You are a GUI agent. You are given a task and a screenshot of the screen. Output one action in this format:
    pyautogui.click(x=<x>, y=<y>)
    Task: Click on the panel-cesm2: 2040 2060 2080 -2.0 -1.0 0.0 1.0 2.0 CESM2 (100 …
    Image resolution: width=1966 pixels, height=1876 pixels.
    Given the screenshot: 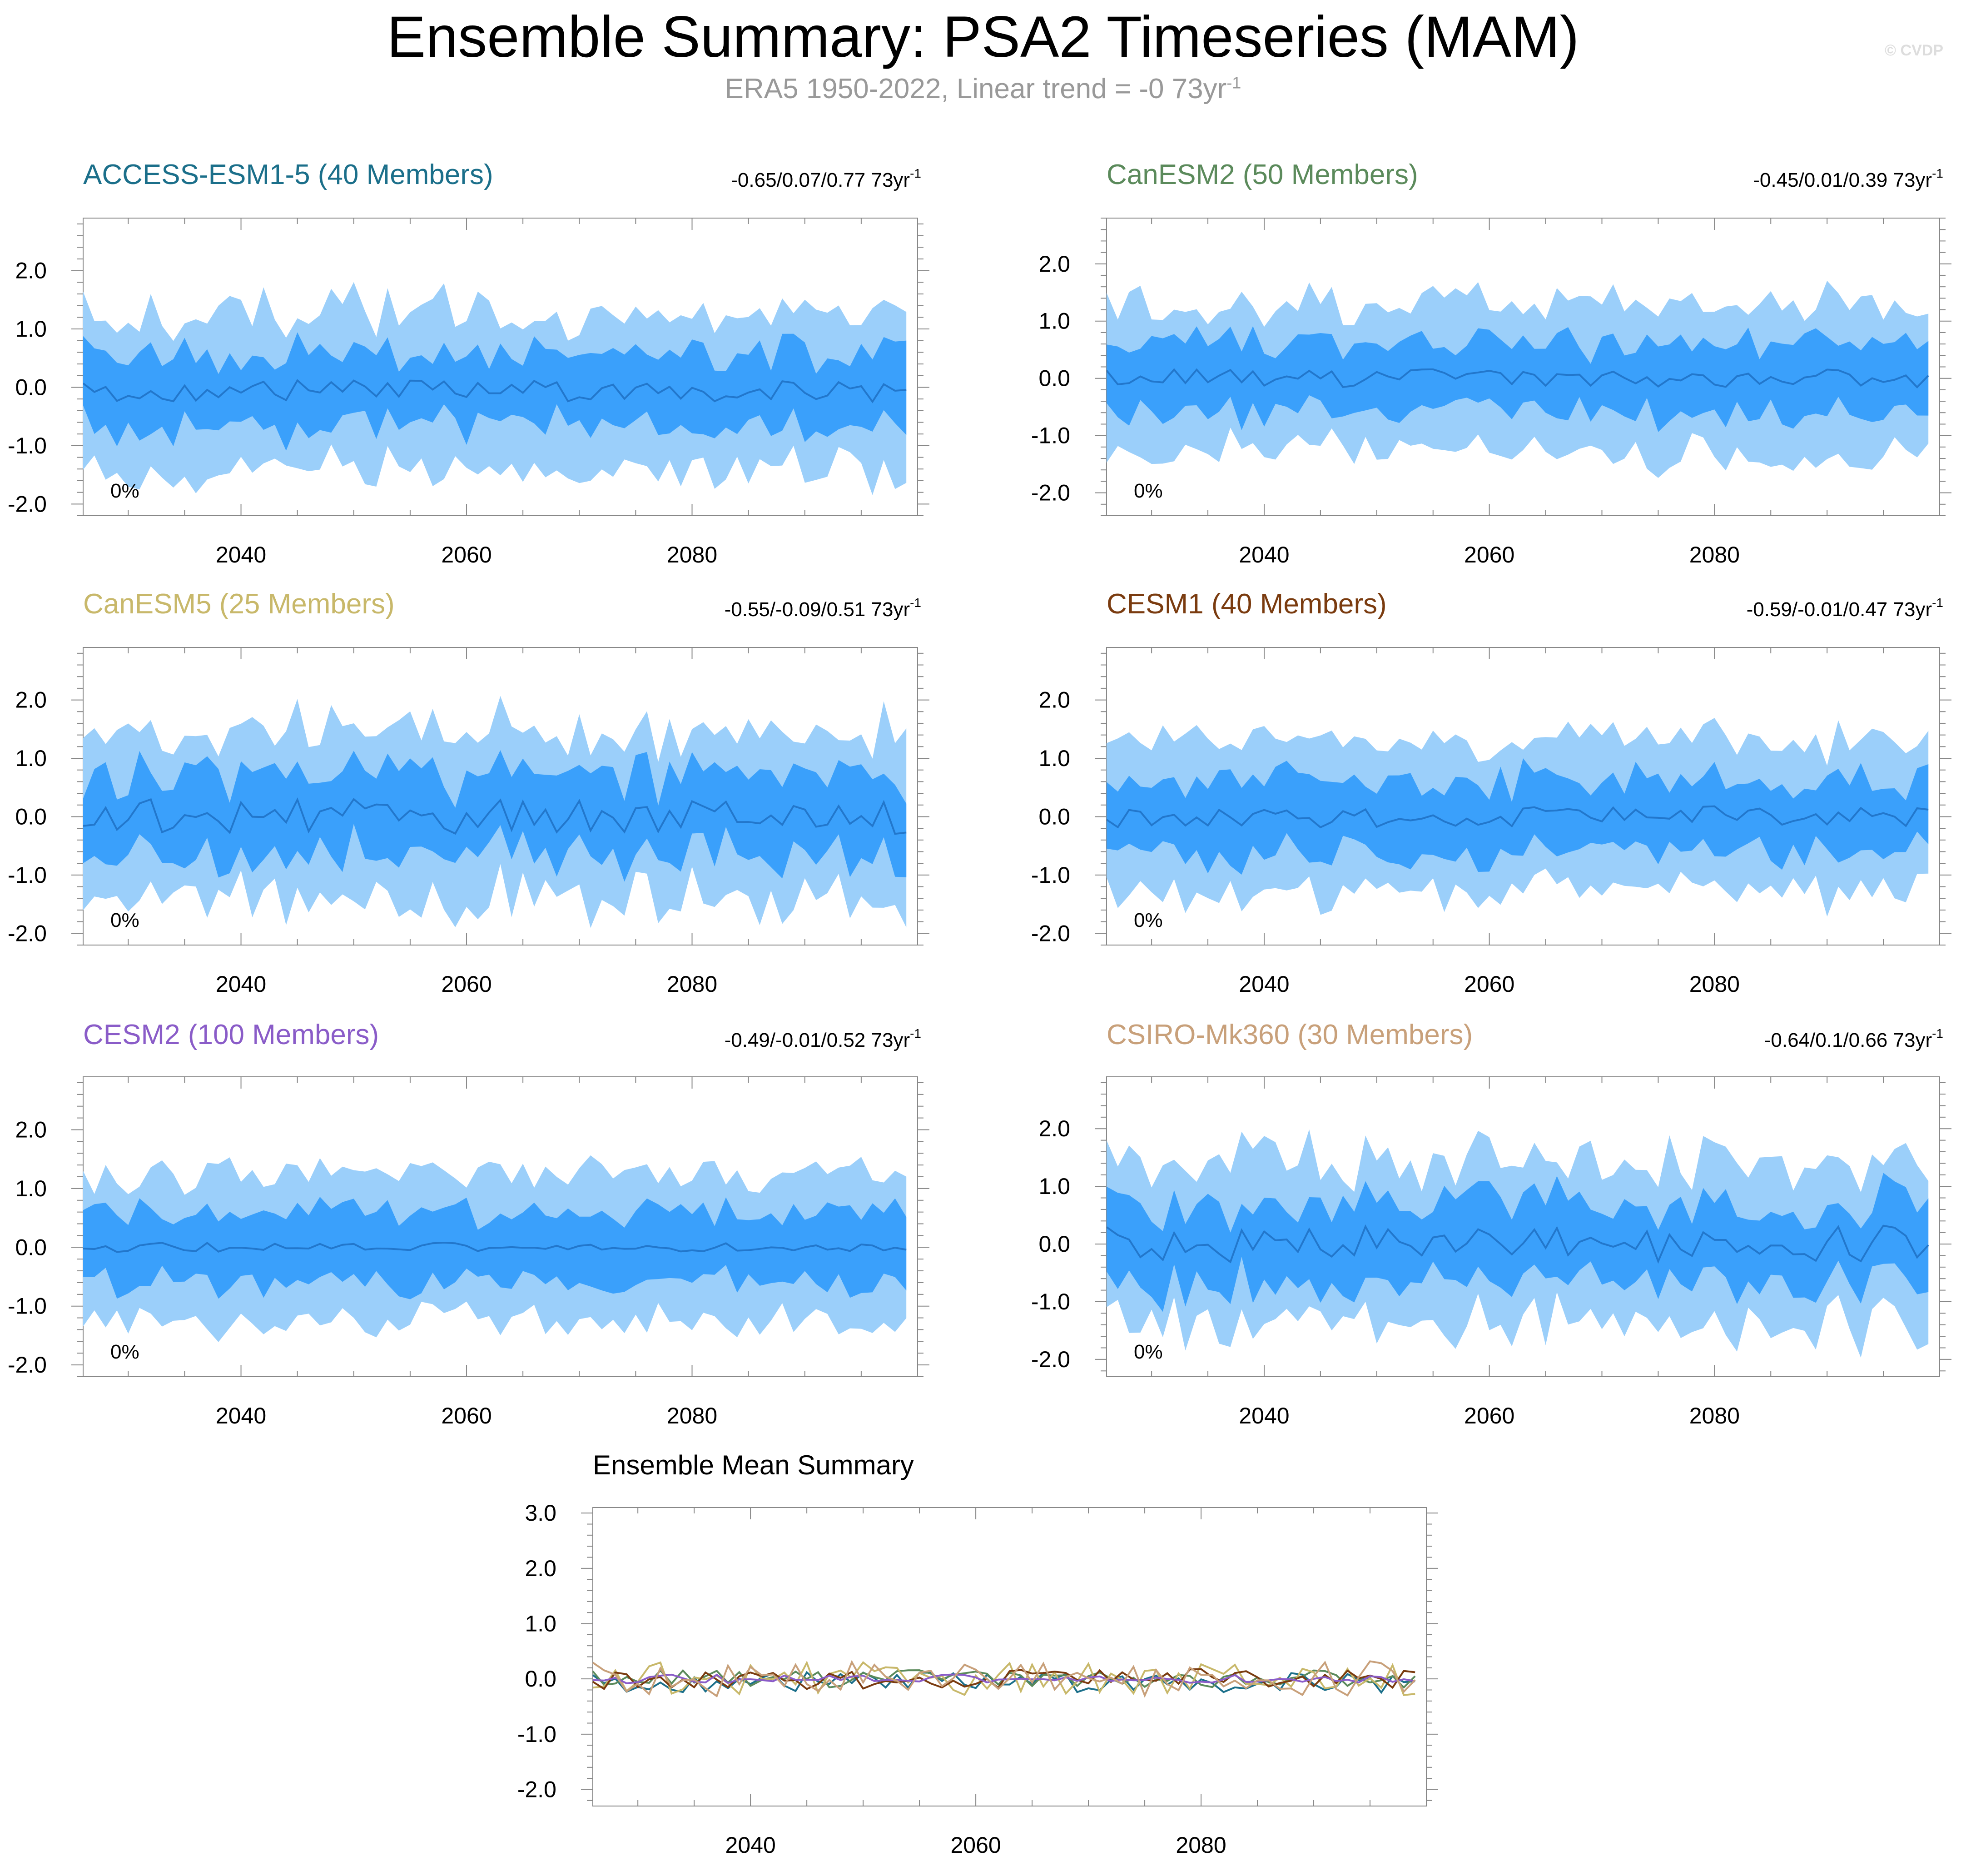 What is the action you would take?
    pyautogui.click(x=468, y=1224)
    